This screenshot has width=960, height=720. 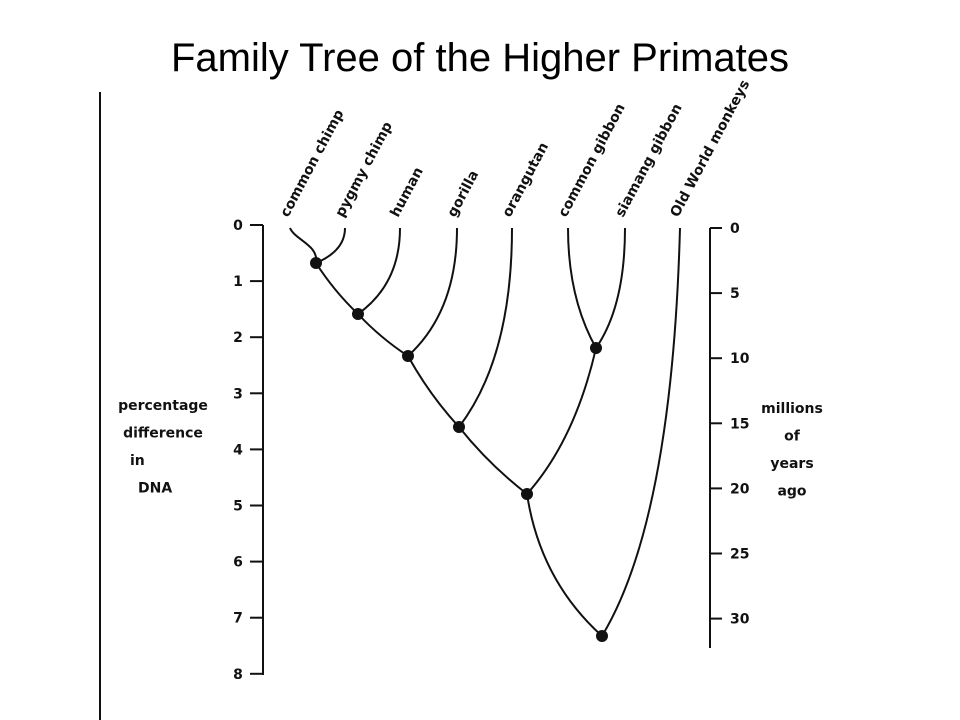 I want to click on species-label: pygmy chimp, so click(x=364, y=169).